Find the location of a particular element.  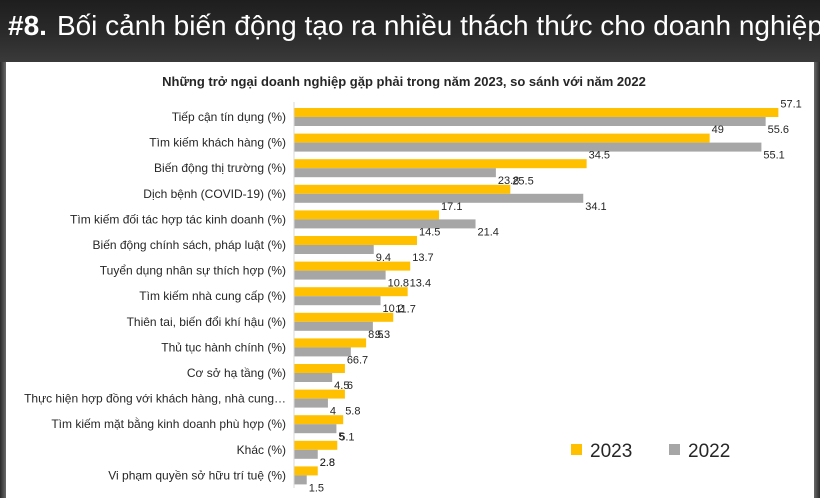

data-label-2023: 13.4 is located at coordinates (420, 284).